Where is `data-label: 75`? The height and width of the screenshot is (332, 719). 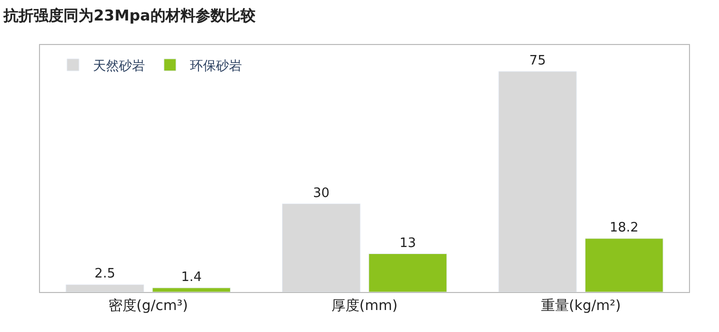 data-label: 75 is located at coordinates (537, 60).